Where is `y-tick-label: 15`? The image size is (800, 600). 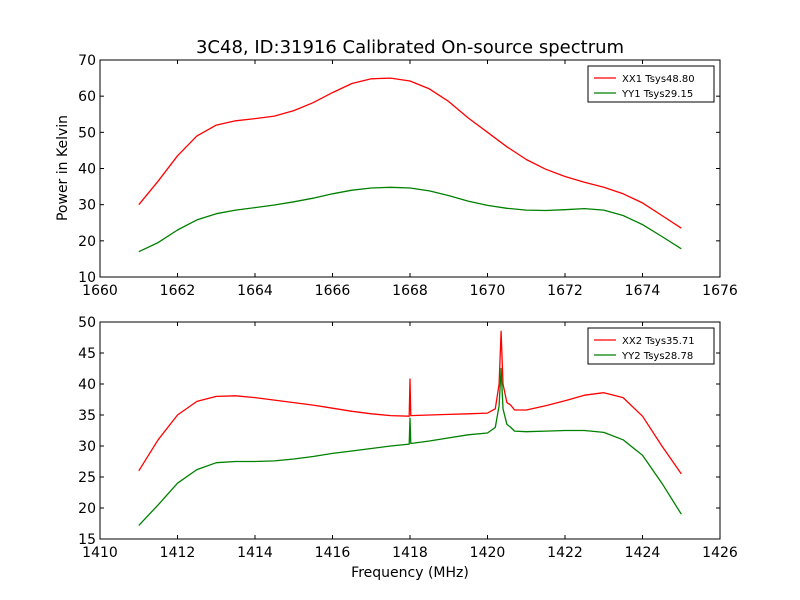 y-tick-label: 15 is located at coordinates (87, 540).